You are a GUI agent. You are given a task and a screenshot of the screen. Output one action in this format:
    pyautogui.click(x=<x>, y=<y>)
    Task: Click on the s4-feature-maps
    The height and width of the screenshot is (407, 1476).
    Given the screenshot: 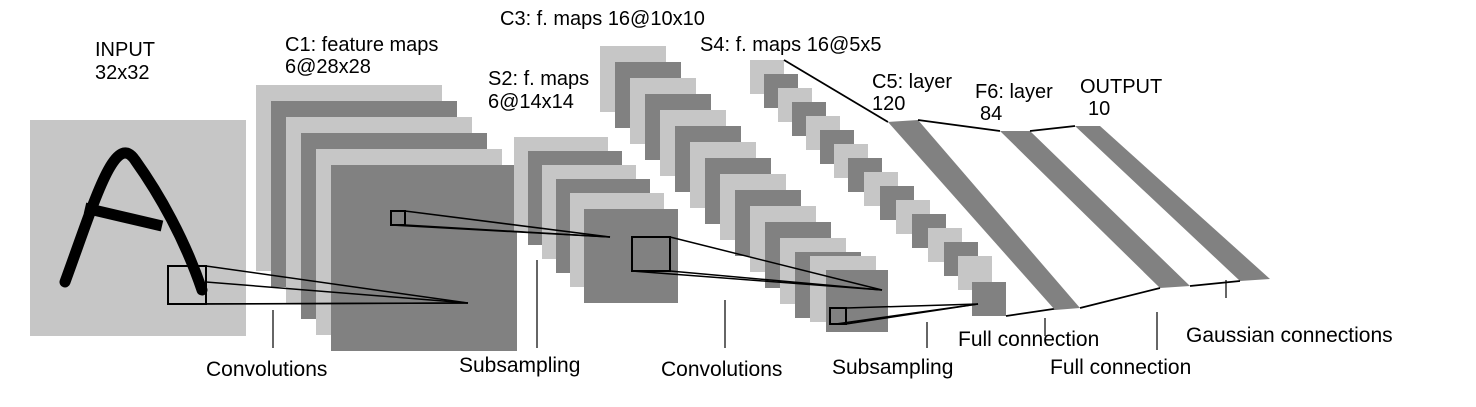 What is the action you would take?
    pyautogui.click(x=878, y=188)
    